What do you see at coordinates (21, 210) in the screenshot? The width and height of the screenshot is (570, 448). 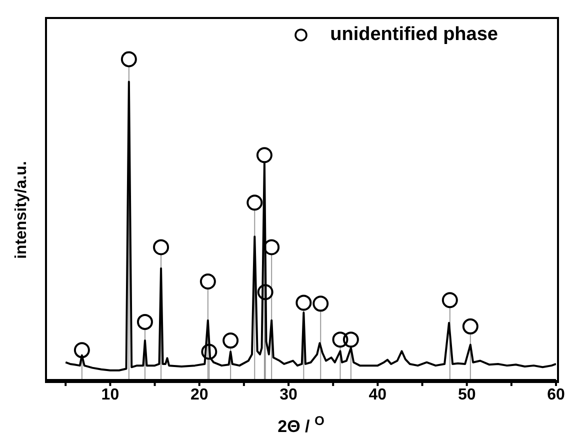 I see `y-axis-title: intensity/a.u.` at bounding box center [21, 210].